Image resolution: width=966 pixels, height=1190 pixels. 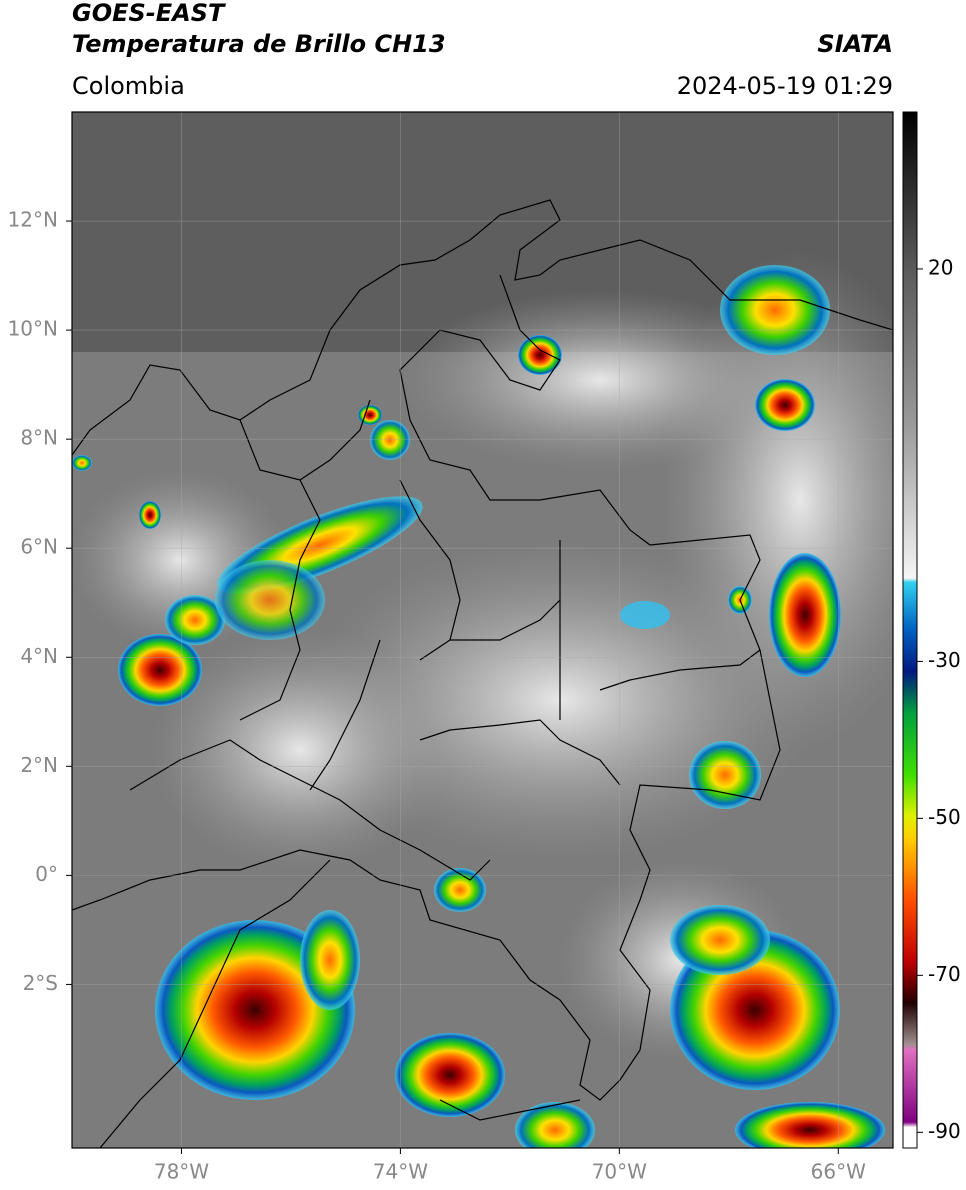 I want to click on y-tick-label: 8°N, so click(x=39, y=438).